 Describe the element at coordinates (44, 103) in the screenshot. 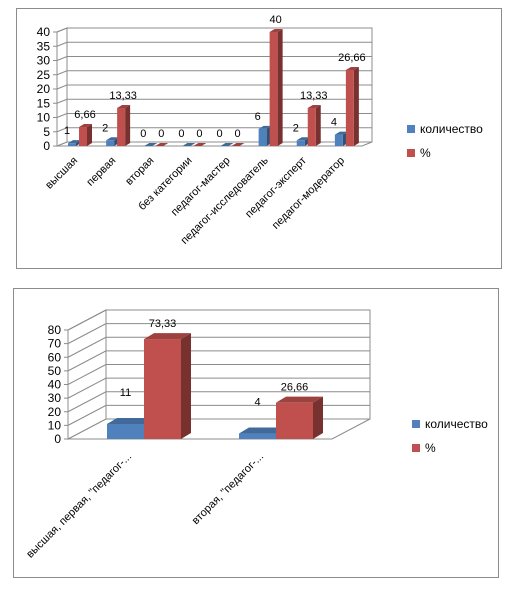

I see `y-tick-label: 15` at that location.